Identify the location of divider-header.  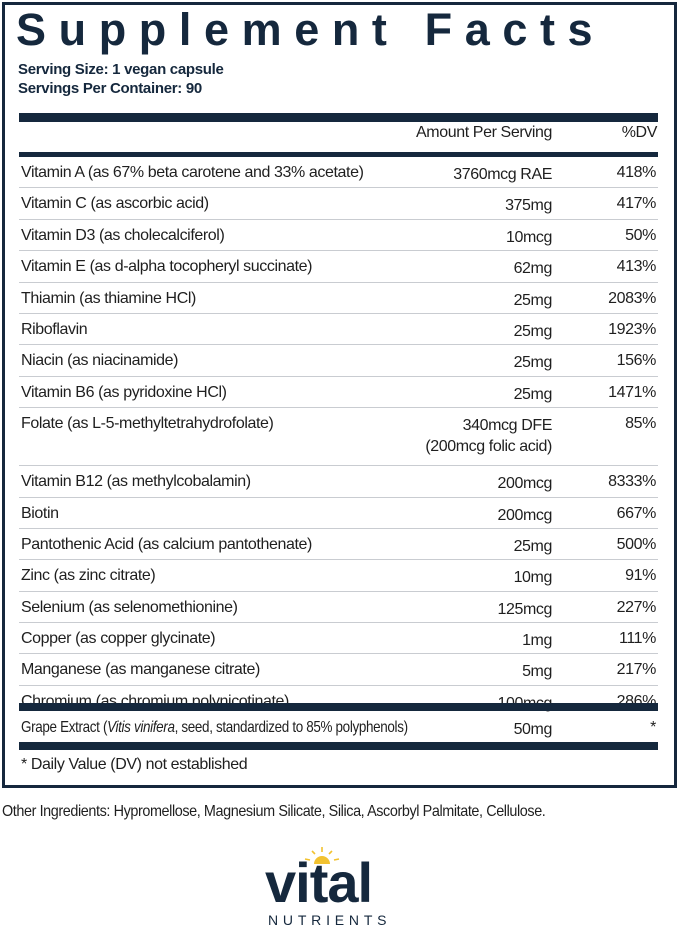
(338, 154).